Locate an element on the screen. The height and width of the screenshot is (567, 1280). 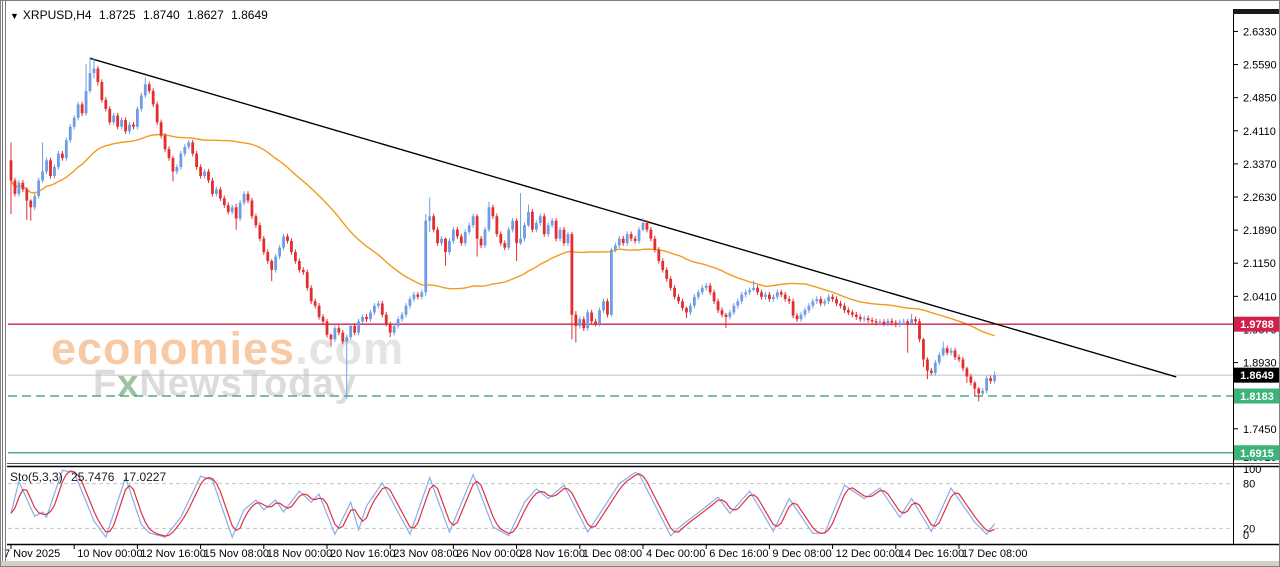
collapse-arrow-icon: ▼ is located at coordinates (14, 16).